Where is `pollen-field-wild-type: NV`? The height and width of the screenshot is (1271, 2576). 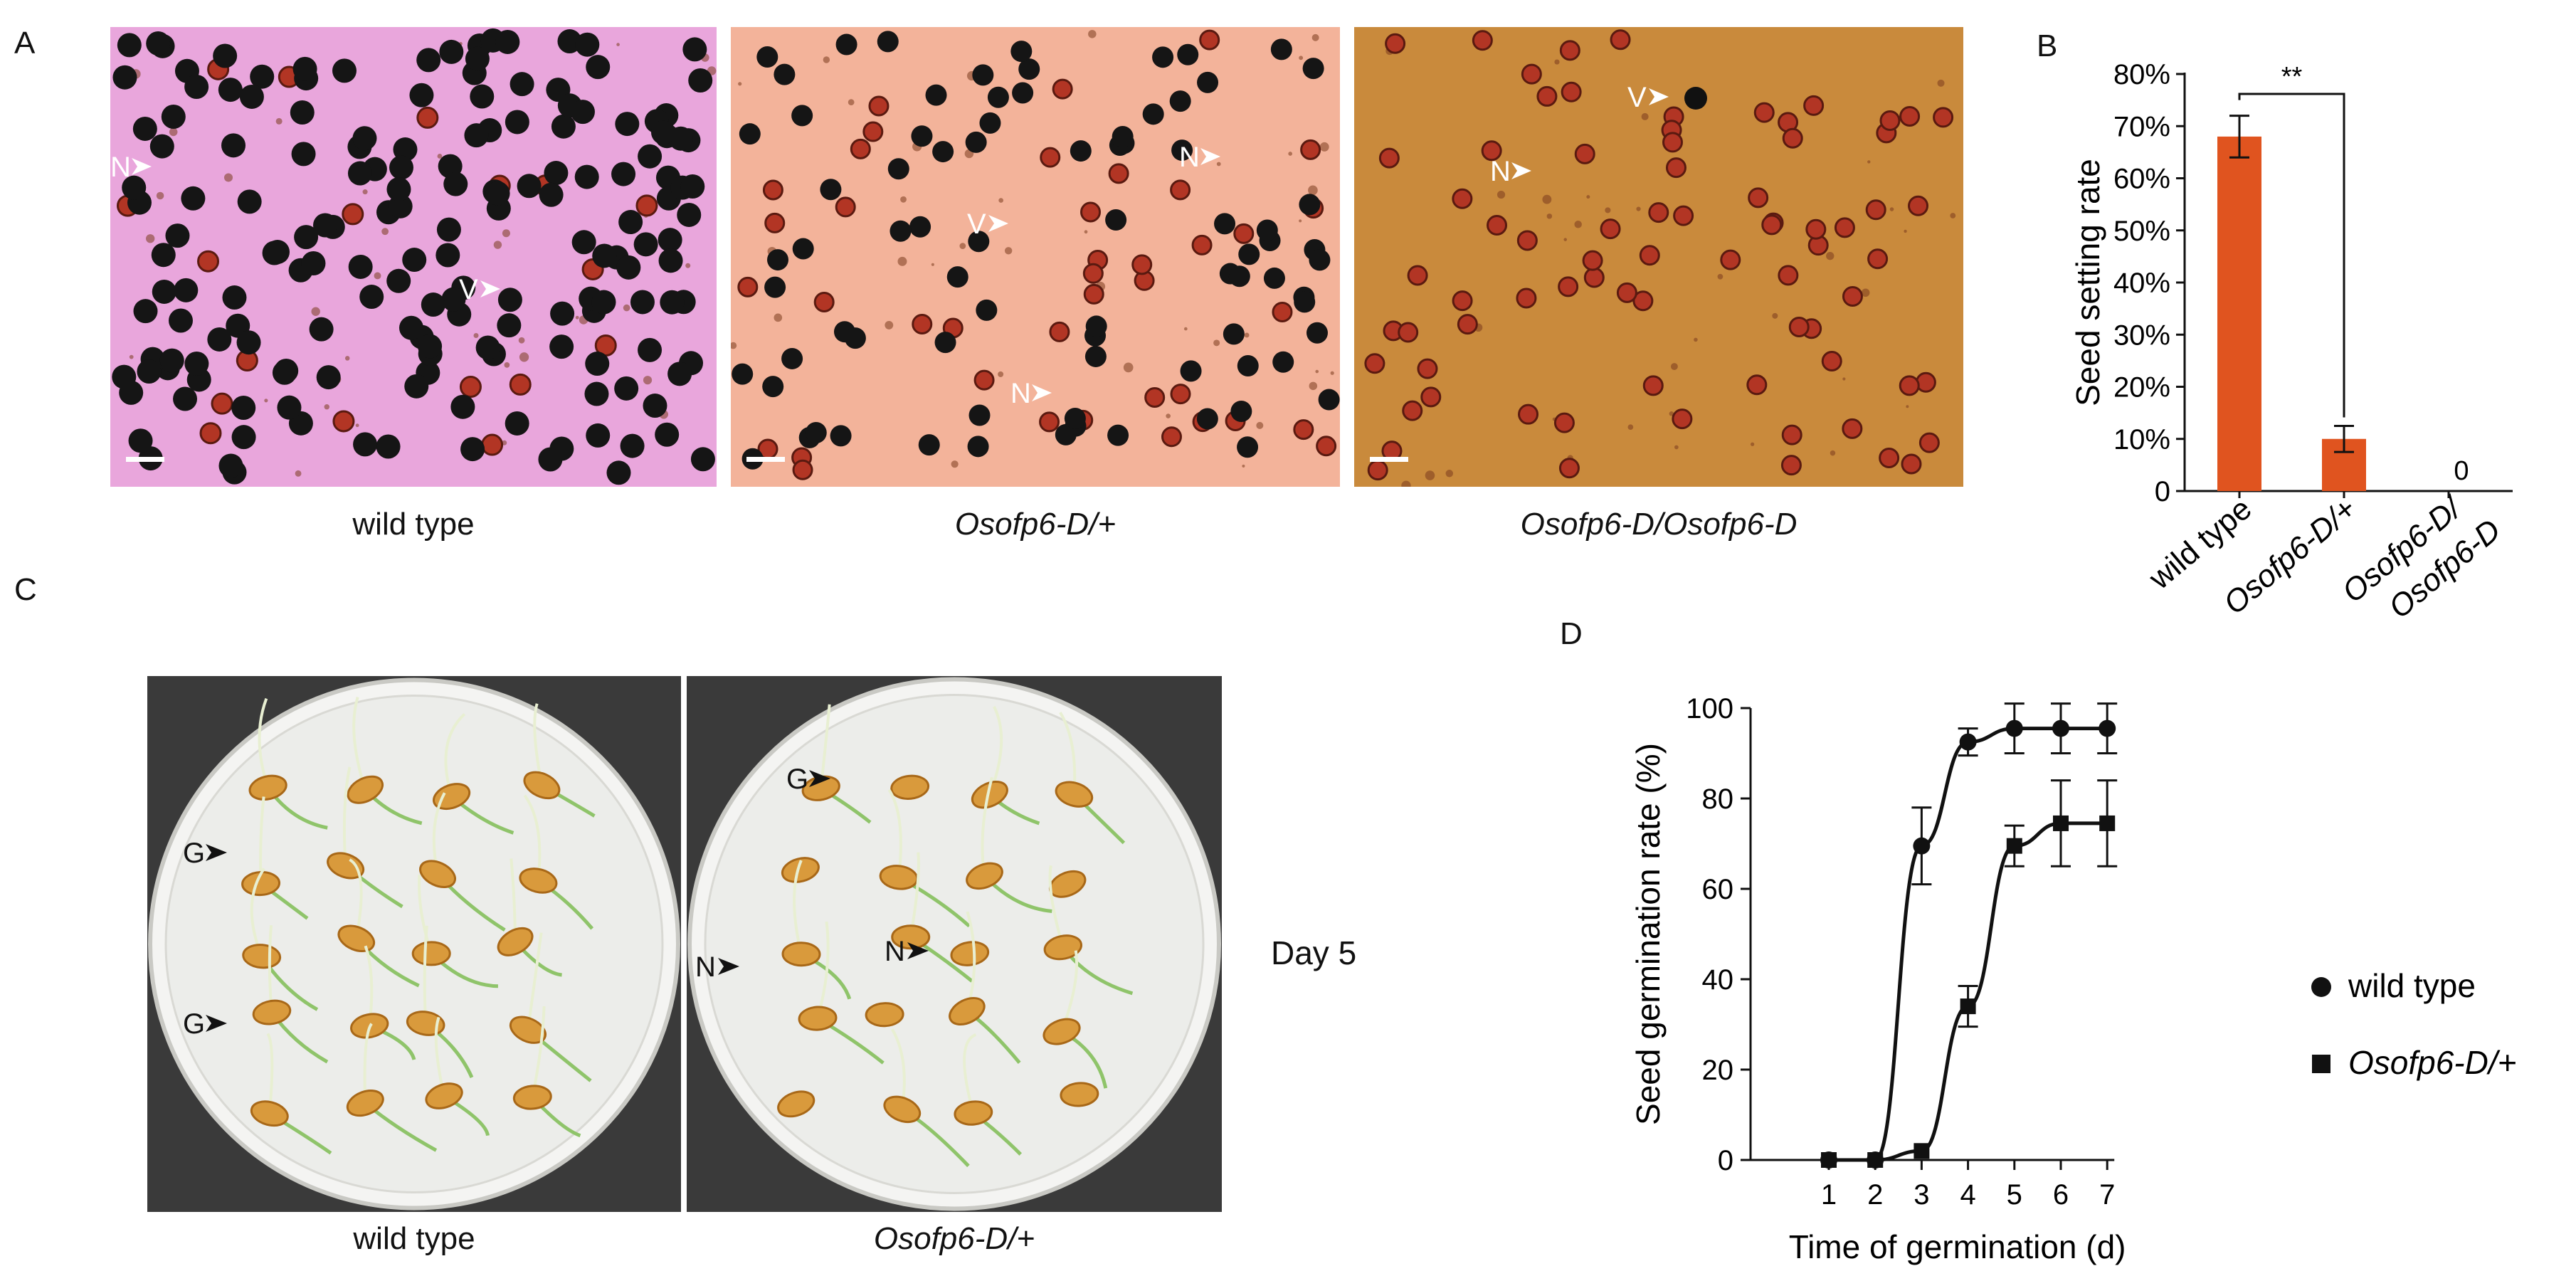 pollen-field-wild-type: NV is located at coordinates (413, 257).